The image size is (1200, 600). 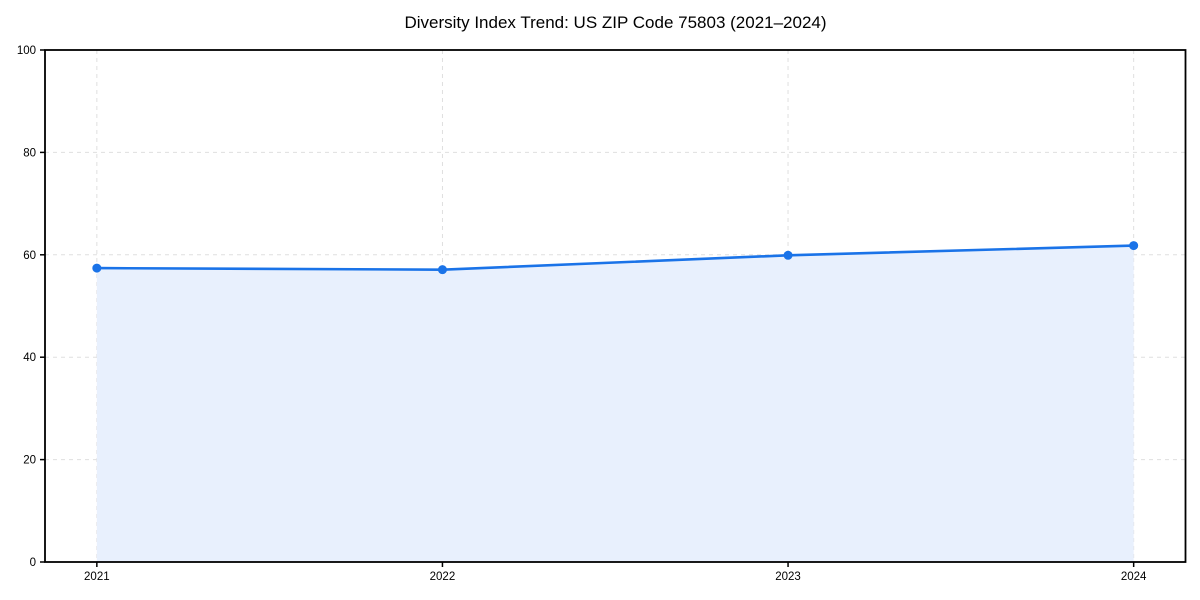 I want to click on x-tick-label: 2024, so click(x=1134, y=577).